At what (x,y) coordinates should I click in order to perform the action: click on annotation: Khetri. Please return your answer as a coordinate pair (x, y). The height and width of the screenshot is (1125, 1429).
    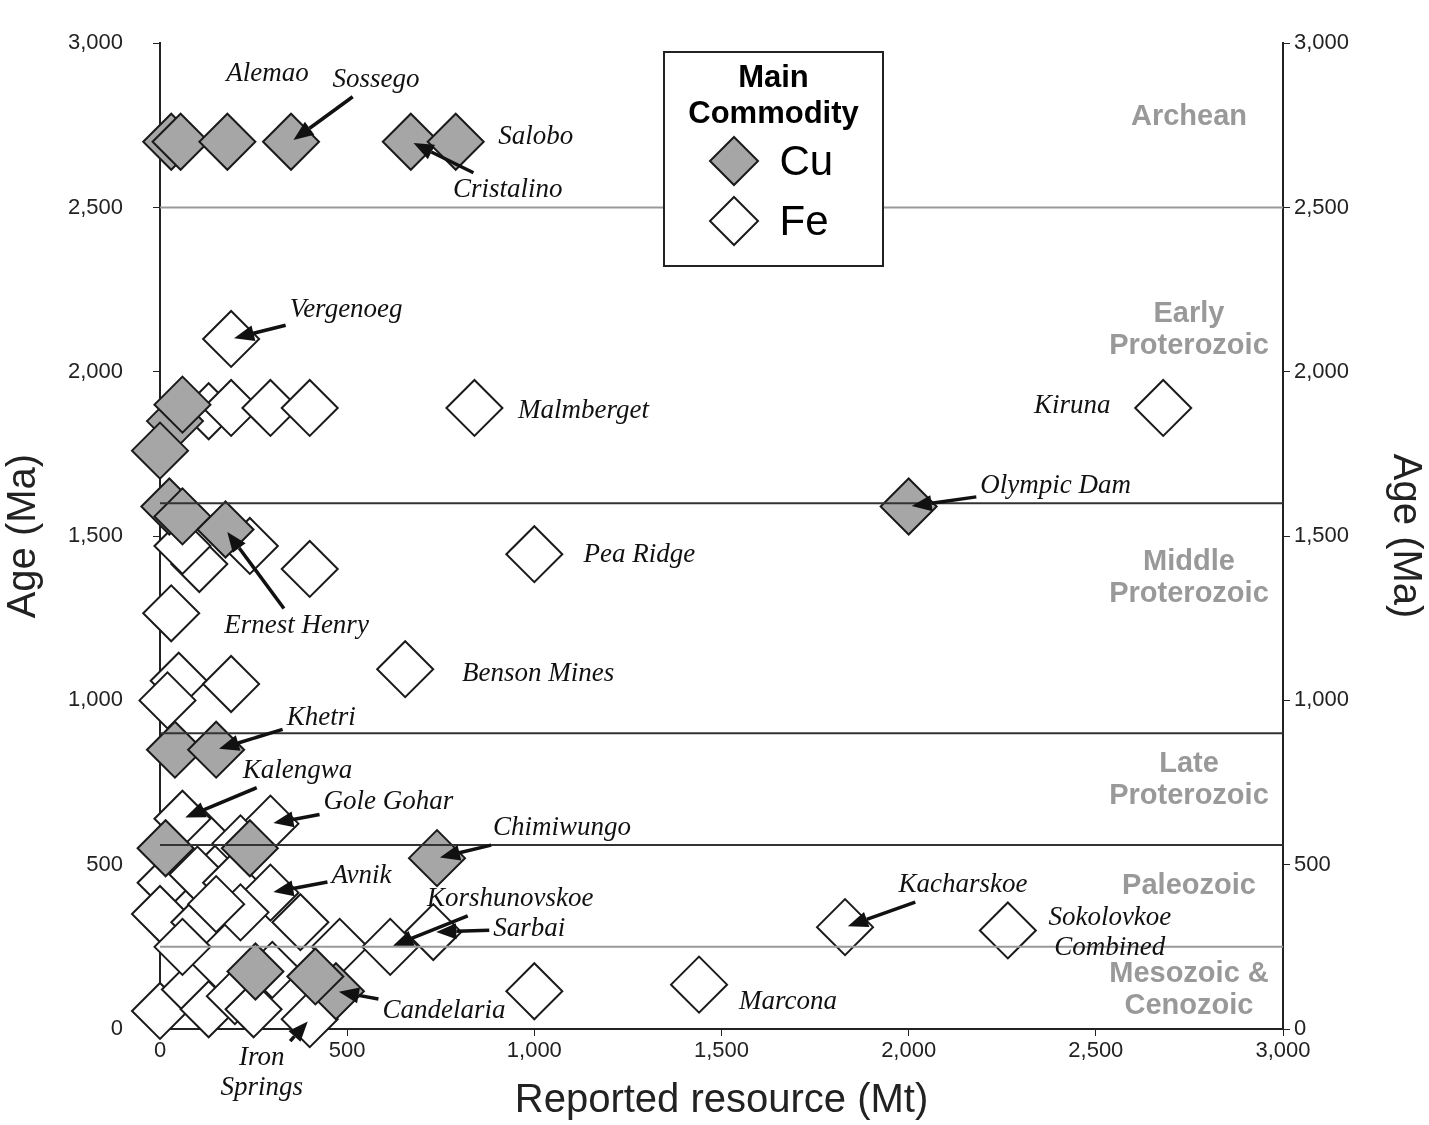
    Looking at the image, I should click on (320, 715).